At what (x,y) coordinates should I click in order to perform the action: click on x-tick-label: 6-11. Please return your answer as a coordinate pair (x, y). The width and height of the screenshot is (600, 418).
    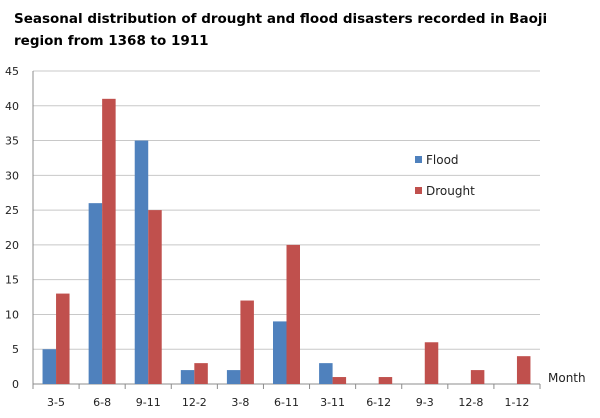
    Looking at the image, I should click on (286, 402).